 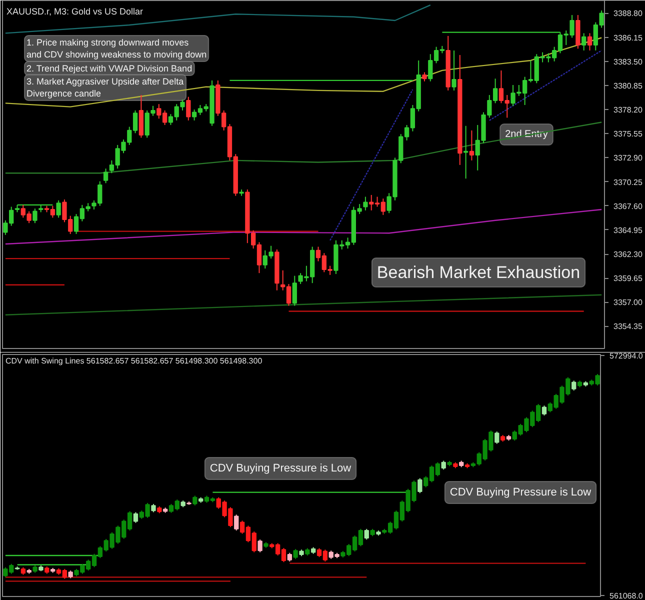 I want to click on y-tick-label: 3367.60, so click(x=628, y=206).